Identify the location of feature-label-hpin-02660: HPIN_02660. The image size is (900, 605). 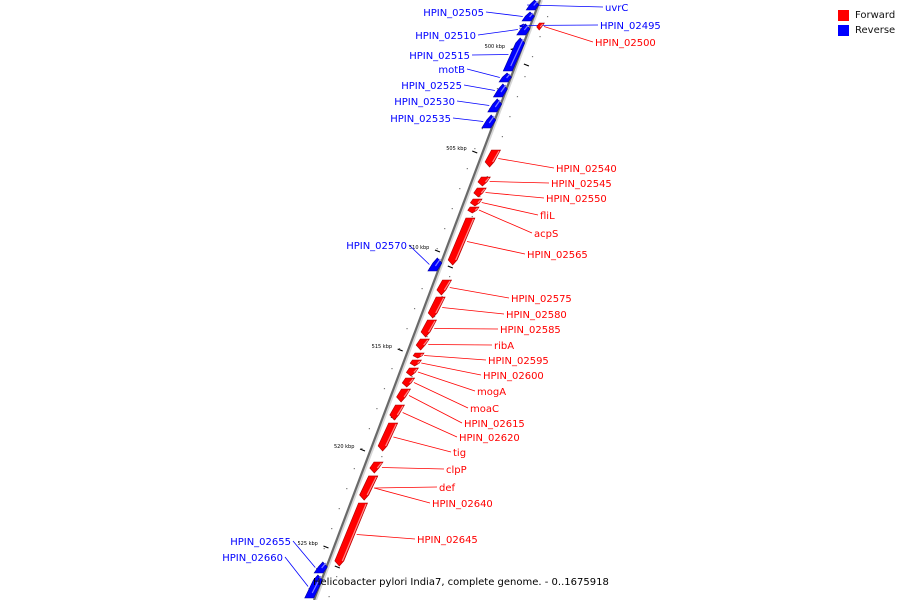
(252, 558).